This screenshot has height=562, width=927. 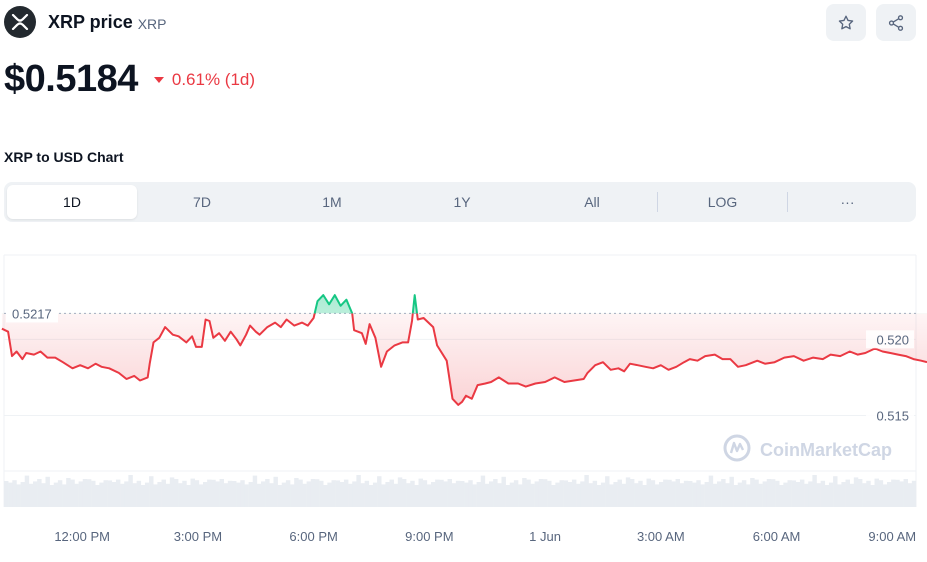 I want to click on more-options-button: ···, so click(x=847, y=202).